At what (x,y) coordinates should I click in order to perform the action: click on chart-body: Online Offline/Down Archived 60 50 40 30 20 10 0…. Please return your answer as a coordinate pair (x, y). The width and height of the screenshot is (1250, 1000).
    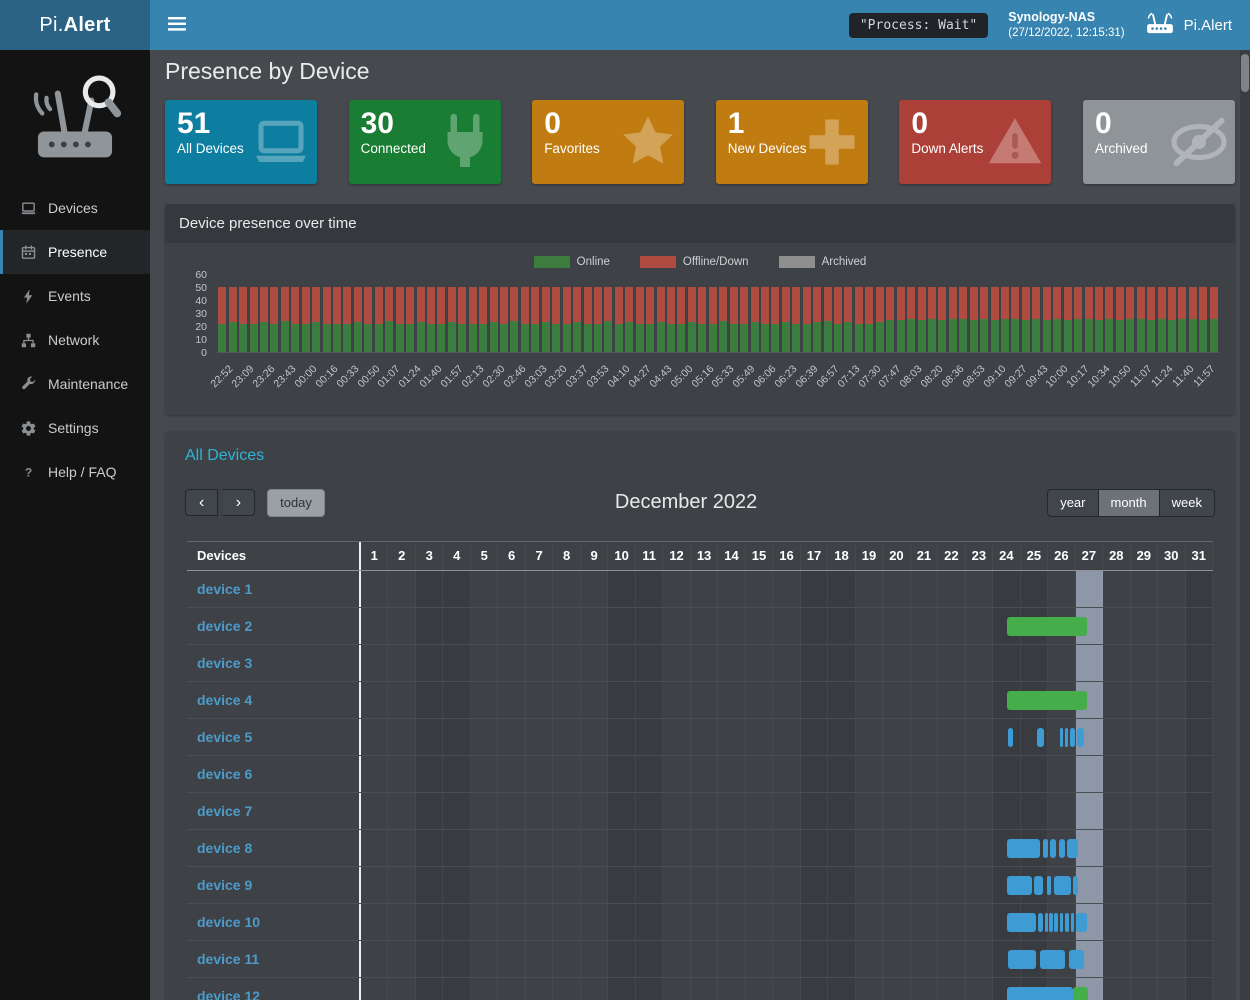
    Looking at the image, I should click on (700, 329).